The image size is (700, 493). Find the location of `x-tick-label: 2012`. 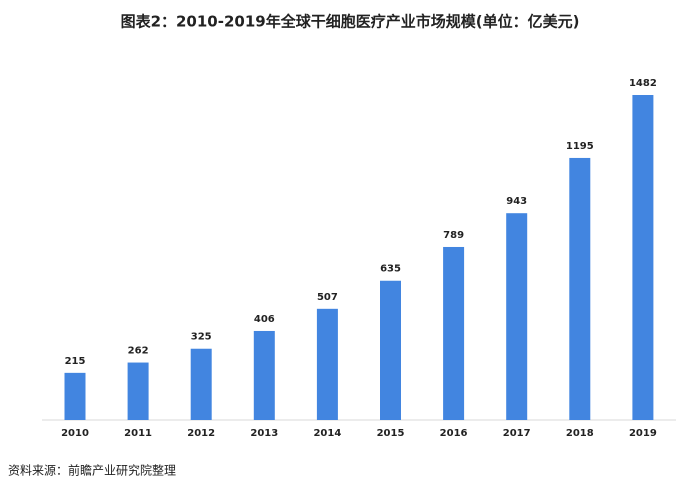

x-tick-label: 2012 is located at coordinates (201, 433).